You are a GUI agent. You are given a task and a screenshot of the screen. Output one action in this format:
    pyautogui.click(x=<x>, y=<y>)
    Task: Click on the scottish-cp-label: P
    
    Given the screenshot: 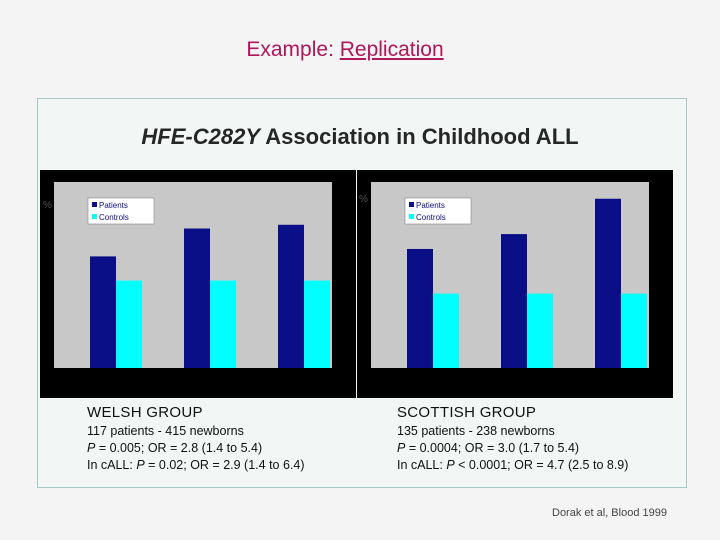 What is the action you would take?
    pyautogui.click(x=450, y=465)
    